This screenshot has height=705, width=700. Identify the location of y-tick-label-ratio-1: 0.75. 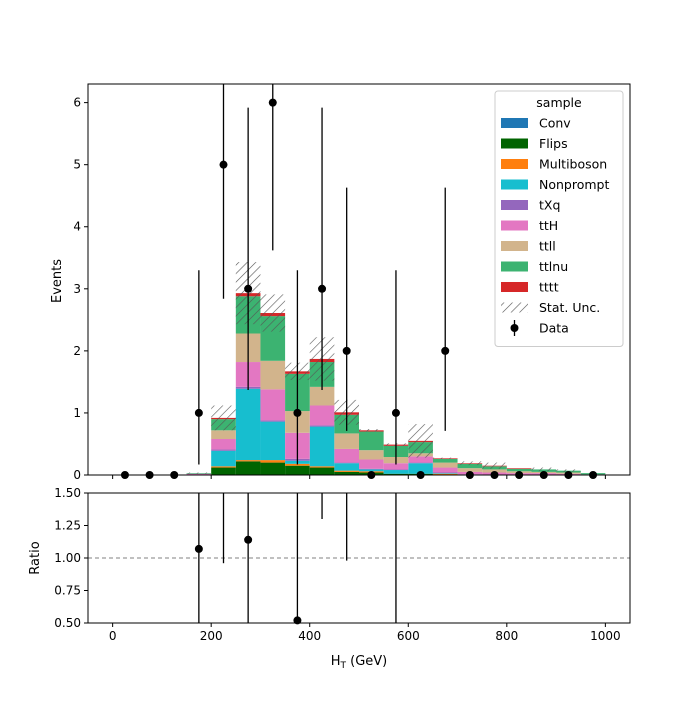
(67, 591).